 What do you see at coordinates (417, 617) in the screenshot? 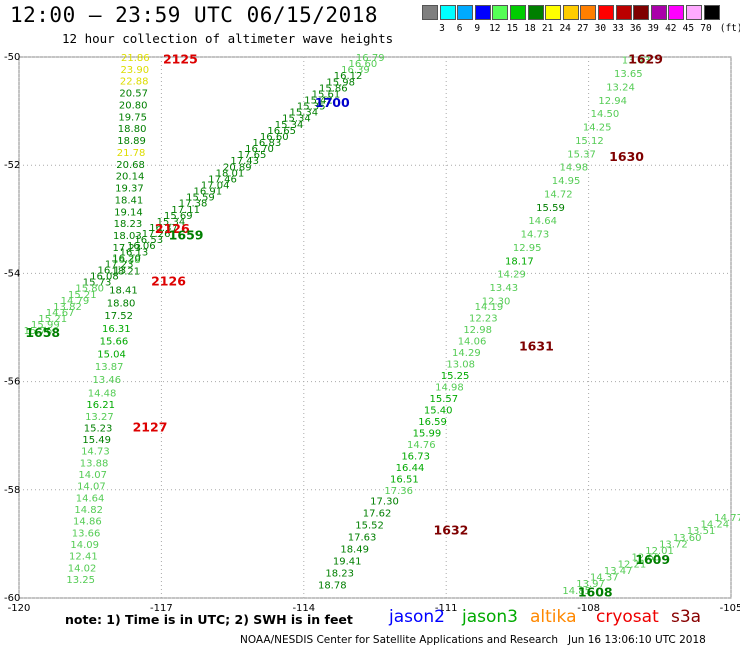
I see `legend-jason2: jason2` at bounding box center [417, 617].